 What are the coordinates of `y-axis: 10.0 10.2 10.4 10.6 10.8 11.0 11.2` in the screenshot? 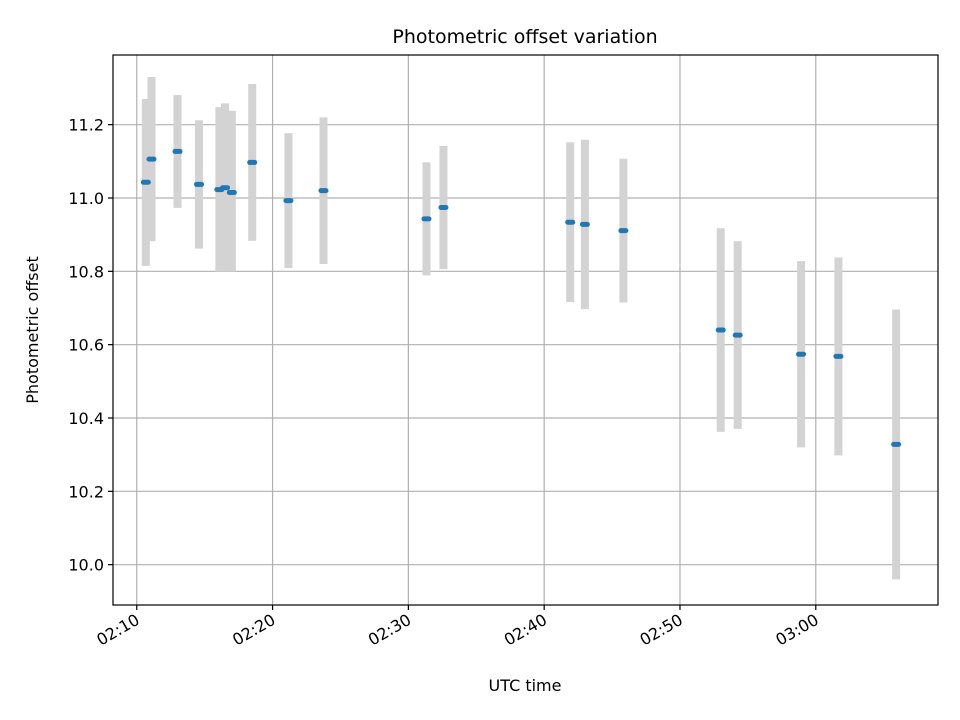 It's located at (90, 345).